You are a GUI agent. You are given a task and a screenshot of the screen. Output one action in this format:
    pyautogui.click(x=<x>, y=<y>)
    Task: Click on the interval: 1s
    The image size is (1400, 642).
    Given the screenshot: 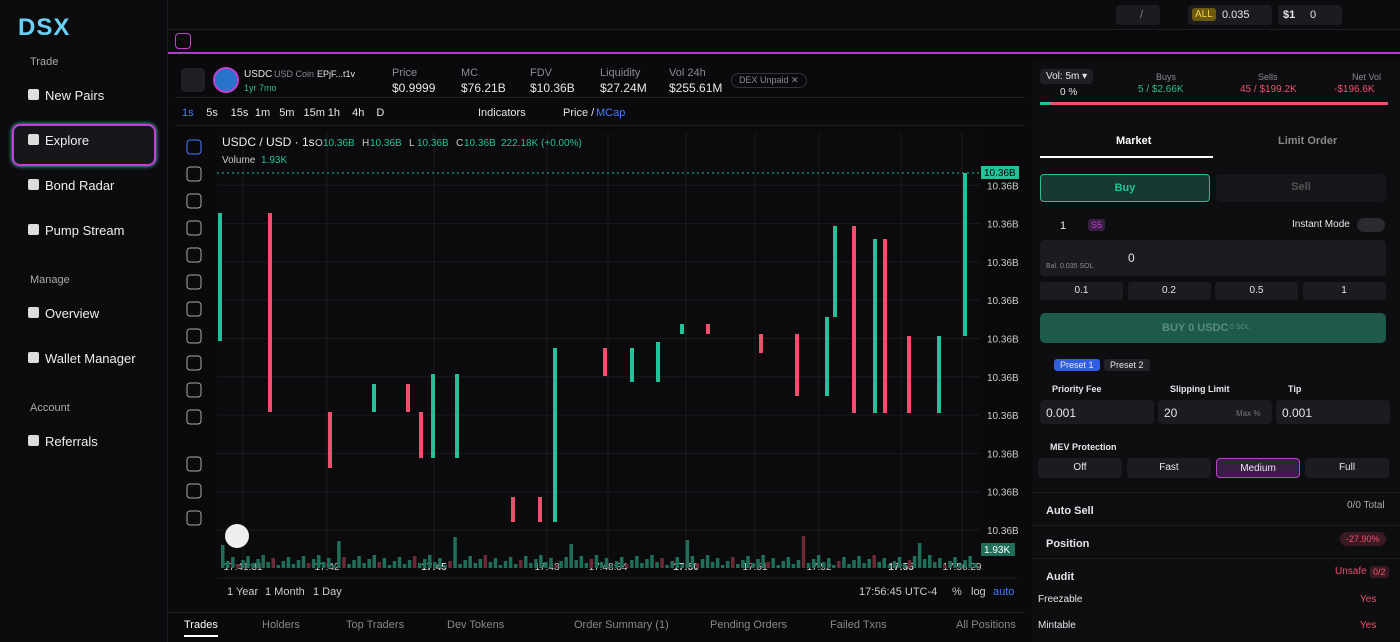 What is the action you would take?
    pyautogui.click(x=188, y=113)
    